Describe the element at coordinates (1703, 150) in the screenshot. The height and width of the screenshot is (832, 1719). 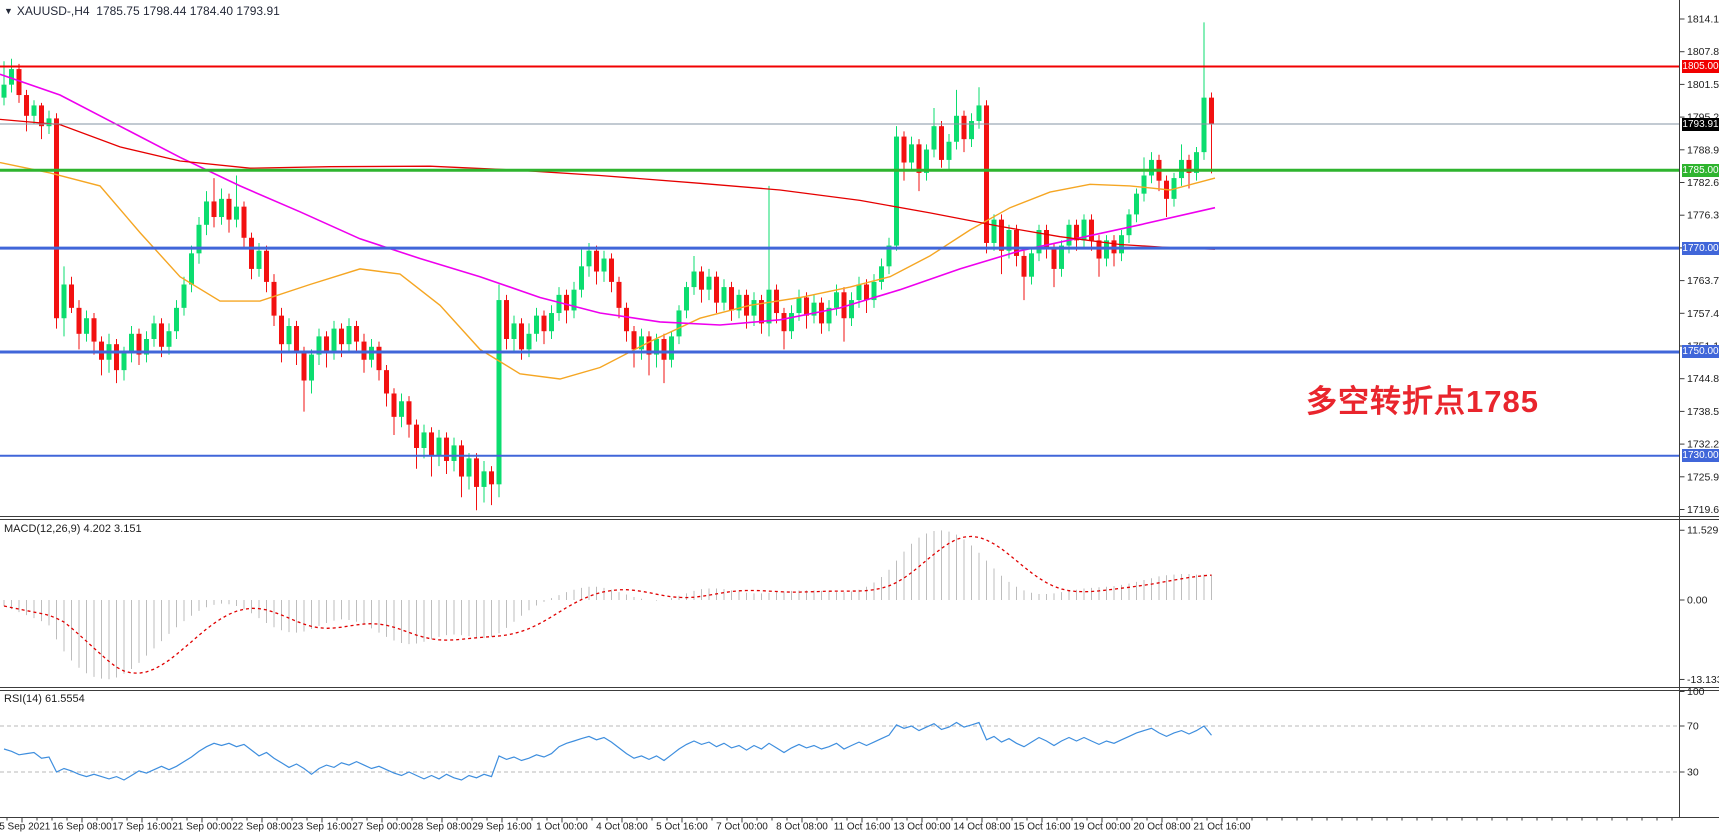
I see `price-tick-label: 1788.95` at that location.